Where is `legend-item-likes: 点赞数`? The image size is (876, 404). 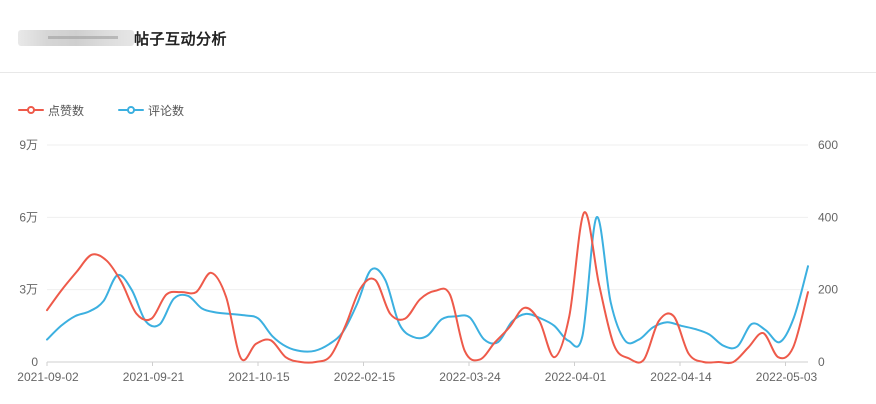 legend-item-likes: 点赞数 is located at coordinates (51, 110).